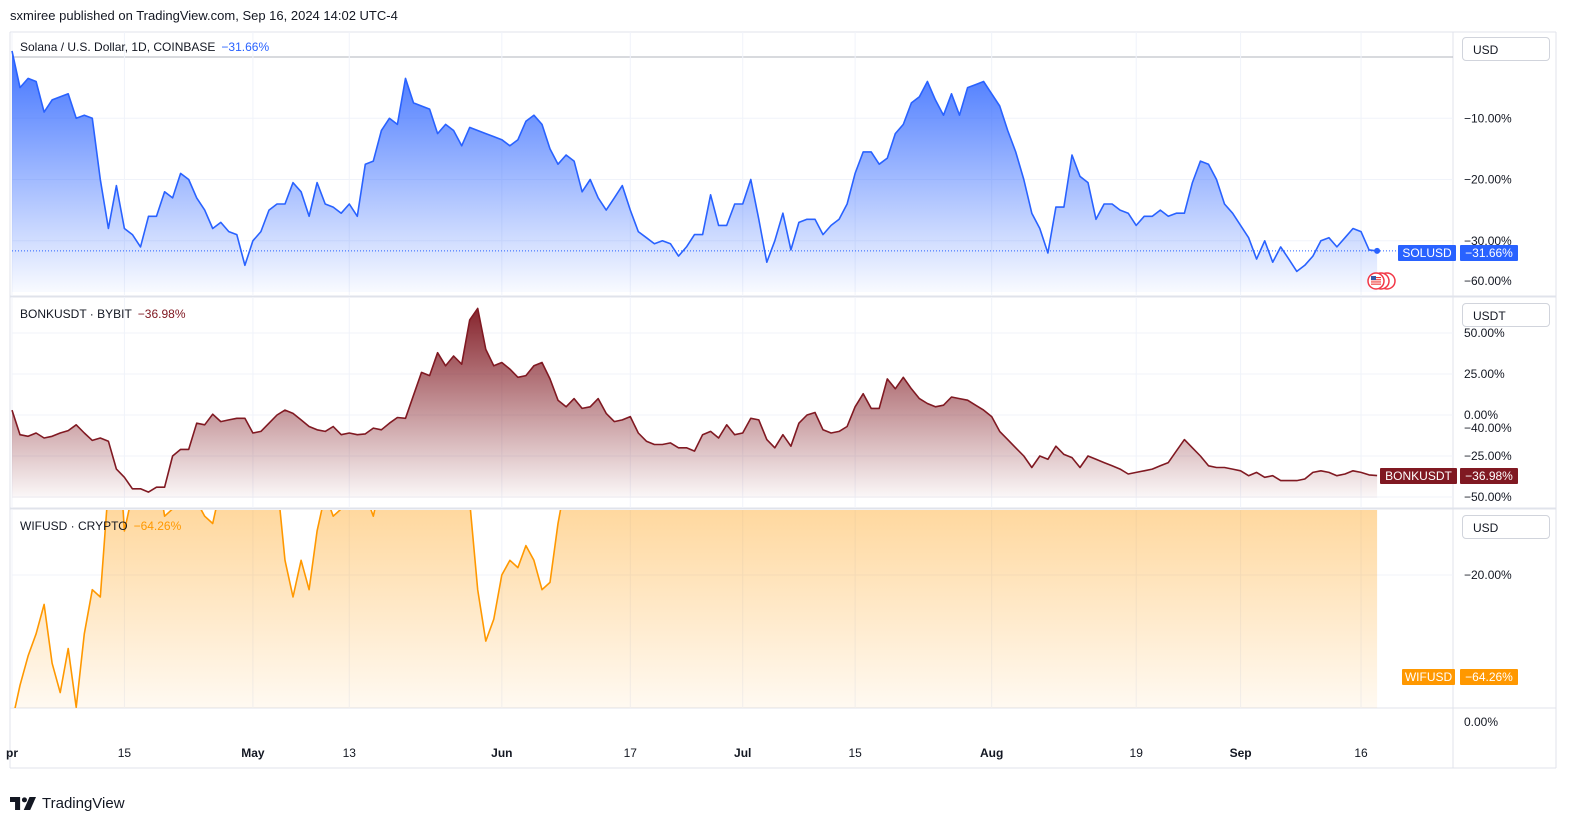  What do you see at coordinates (12, 753) in the screenshot?
I see `x-tick-label: pr` at bounding box center [12, 753].